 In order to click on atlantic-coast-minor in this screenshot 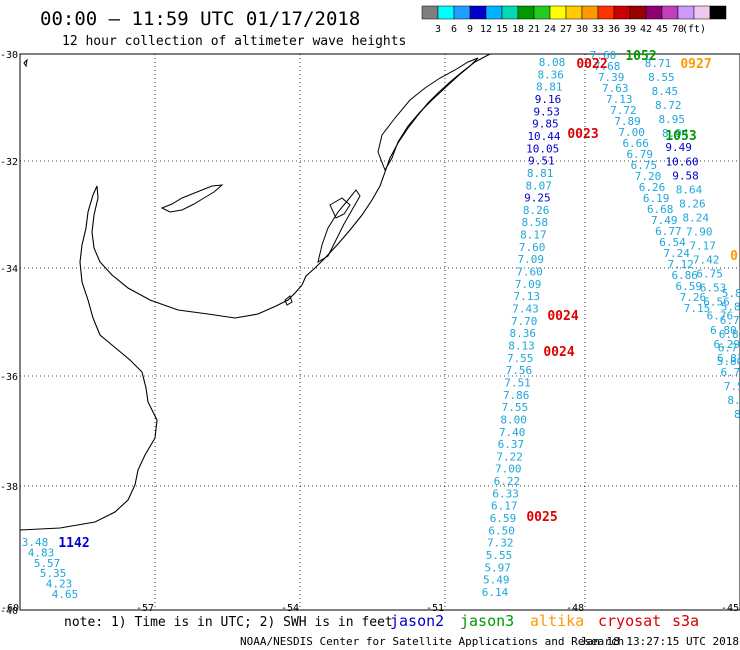, I will do `click(288, 300)`.